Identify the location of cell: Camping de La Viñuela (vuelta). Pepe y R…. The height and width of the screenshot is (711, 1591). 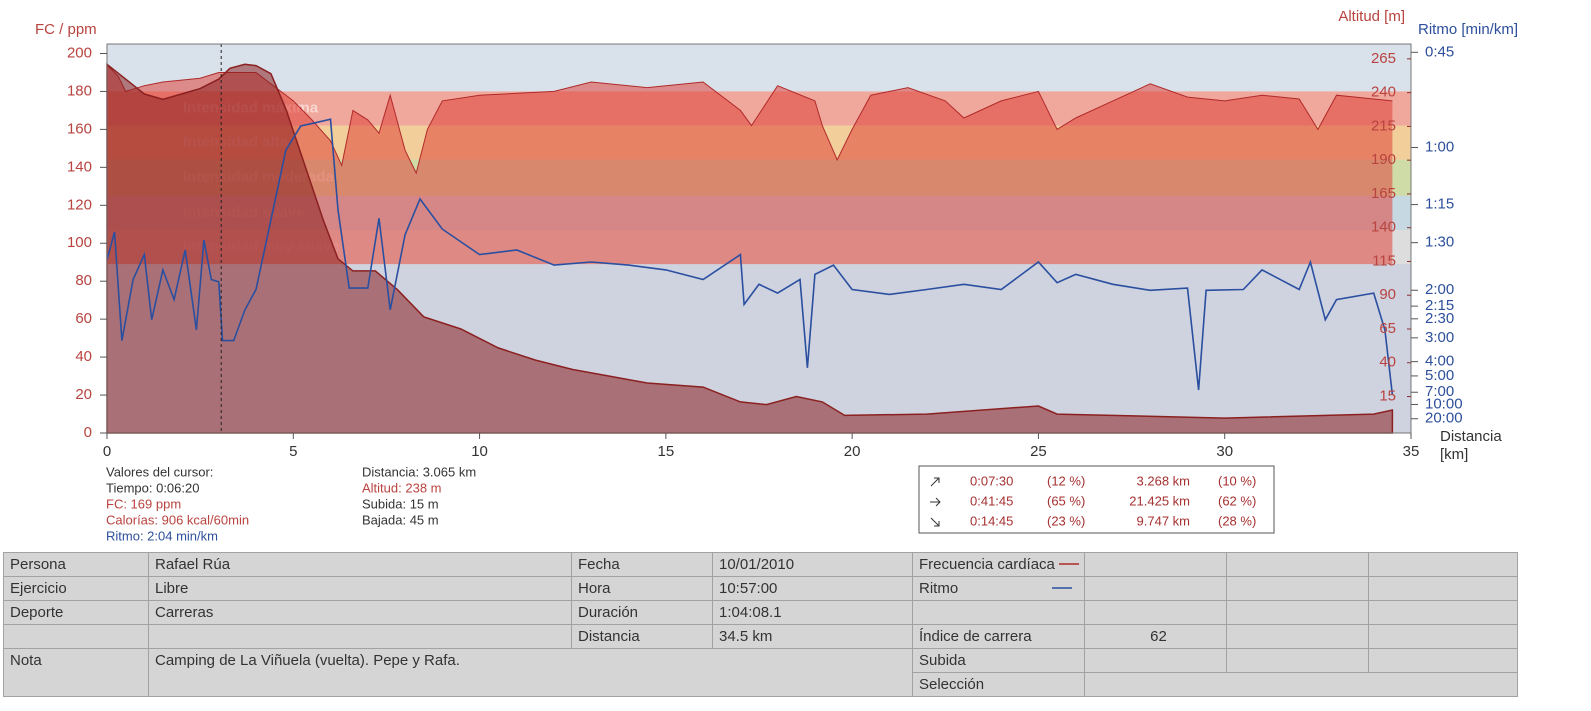
(530, 672).